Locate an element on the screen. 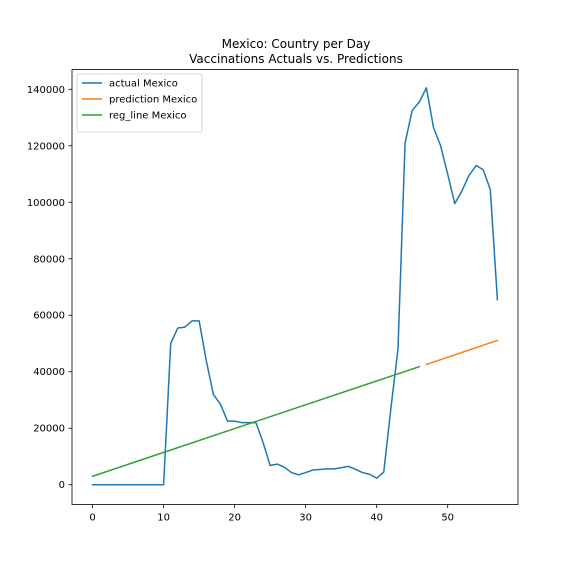 This screenshot has height=576, width=576. chart-title: Mexico: Country per Day is located at coordinates (296, 44).